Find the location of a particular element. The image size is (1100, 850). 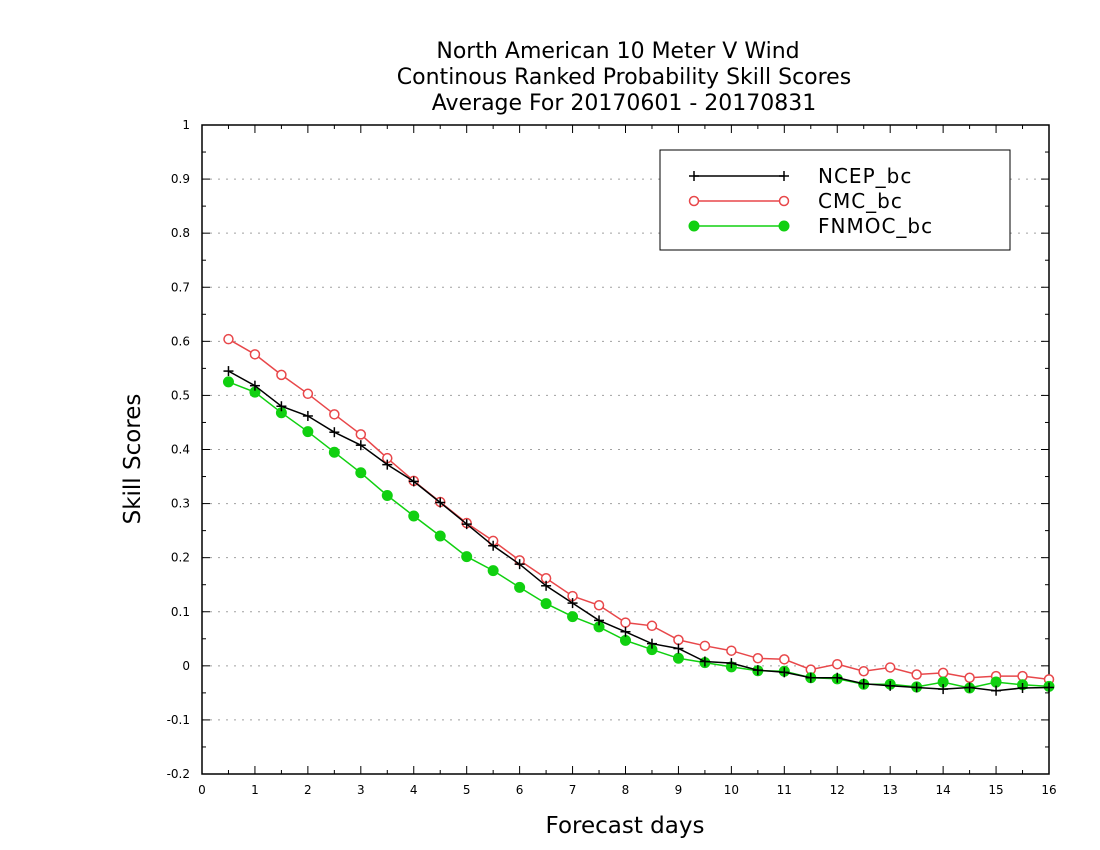

y-tick-label: 0.9 is located at coordinates (180, 179).